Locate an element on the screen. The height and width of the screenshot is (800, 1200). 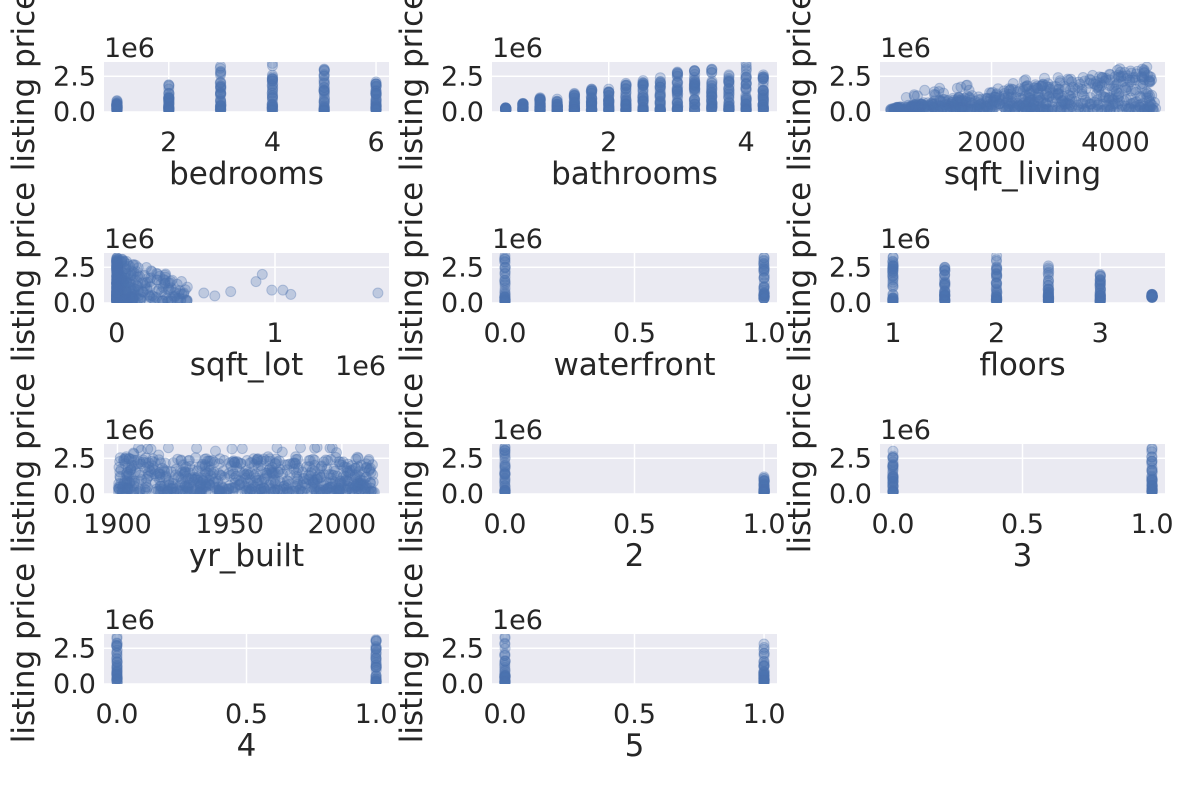
x-axis-label: yr_built is located at coordinates (246, 556).